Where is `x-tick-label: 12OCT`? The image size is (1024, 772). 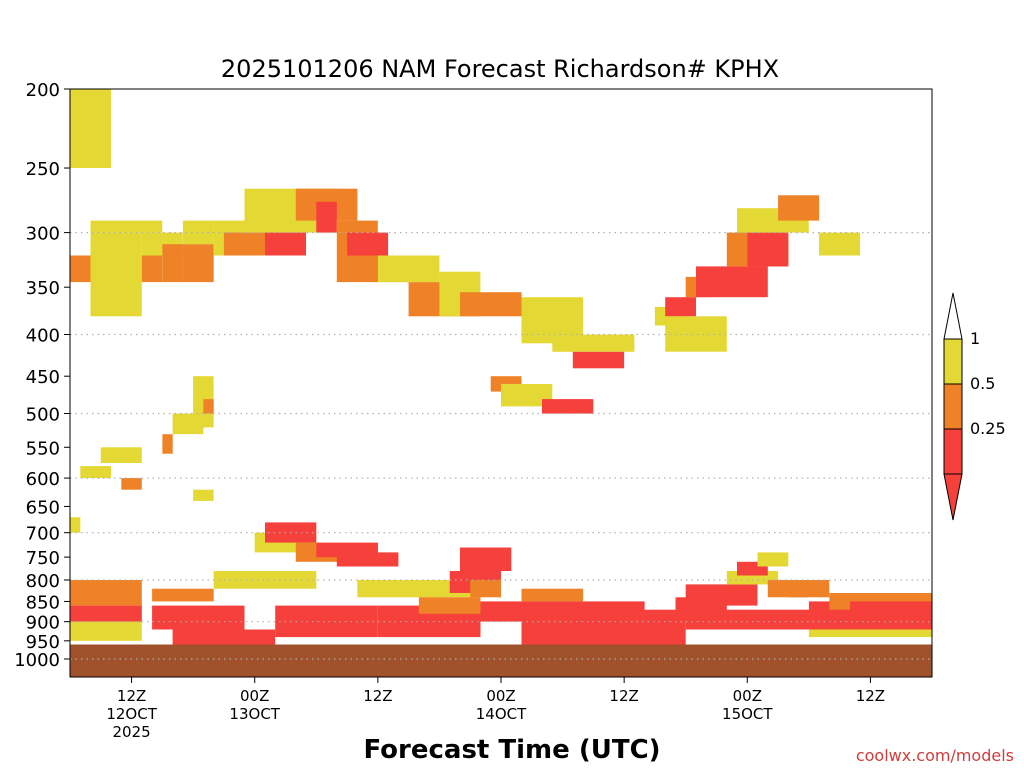 x-tick-label: 12OCT is located at coordinates (131, 714).